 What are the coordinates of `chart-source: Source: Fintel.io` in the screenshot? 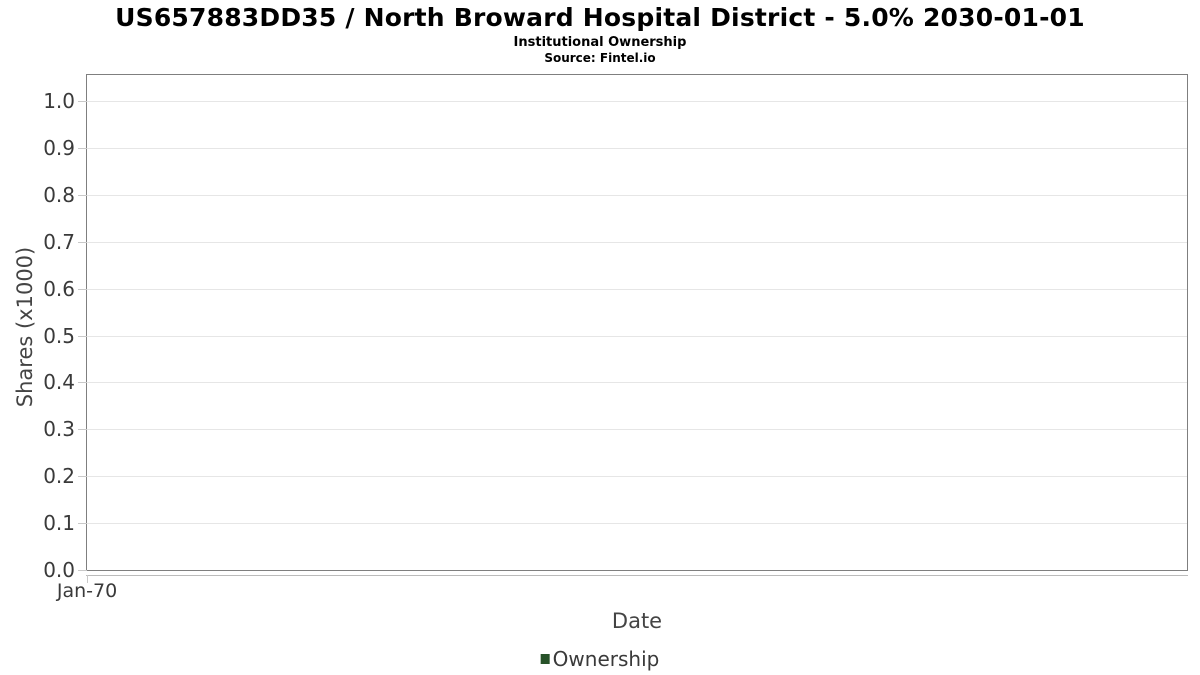 It's located at (600, 58).